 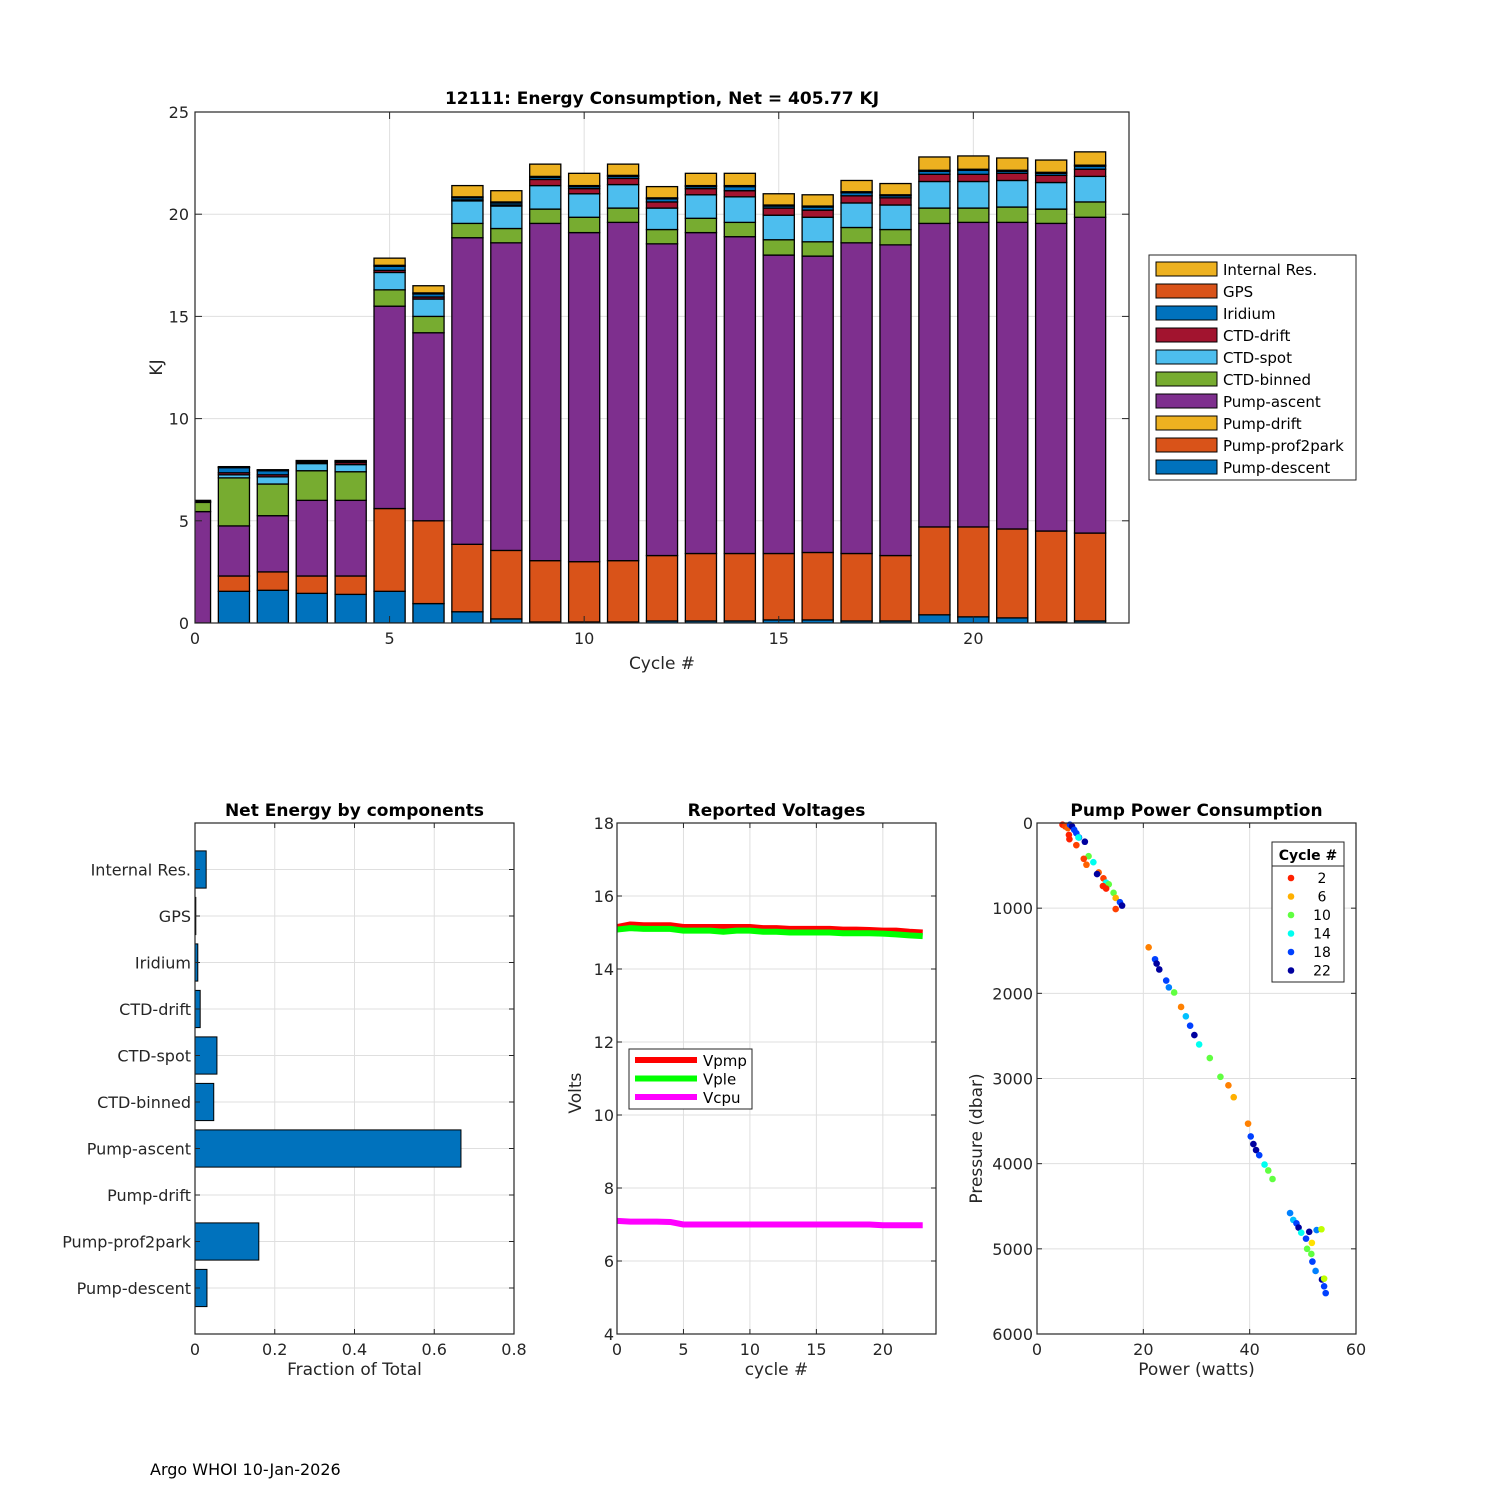 What do you see at coordinates (604, 1115) in the screenshot?
I see `voltages-y-tick-label: 10` at bounding box center [604, 1115].